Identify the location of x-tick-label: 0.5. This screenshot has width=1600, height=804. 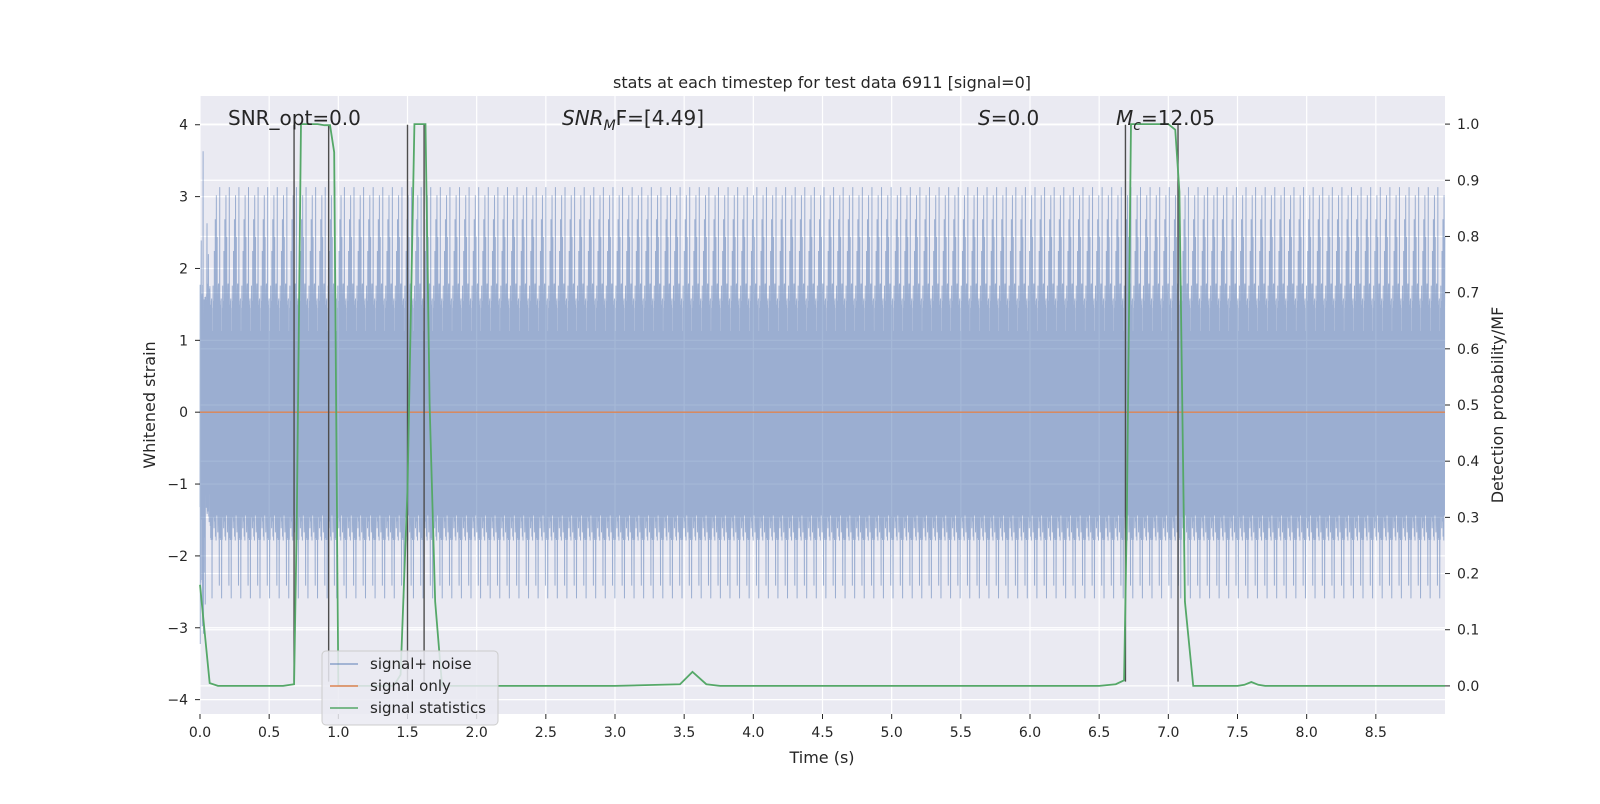
(269, 733).